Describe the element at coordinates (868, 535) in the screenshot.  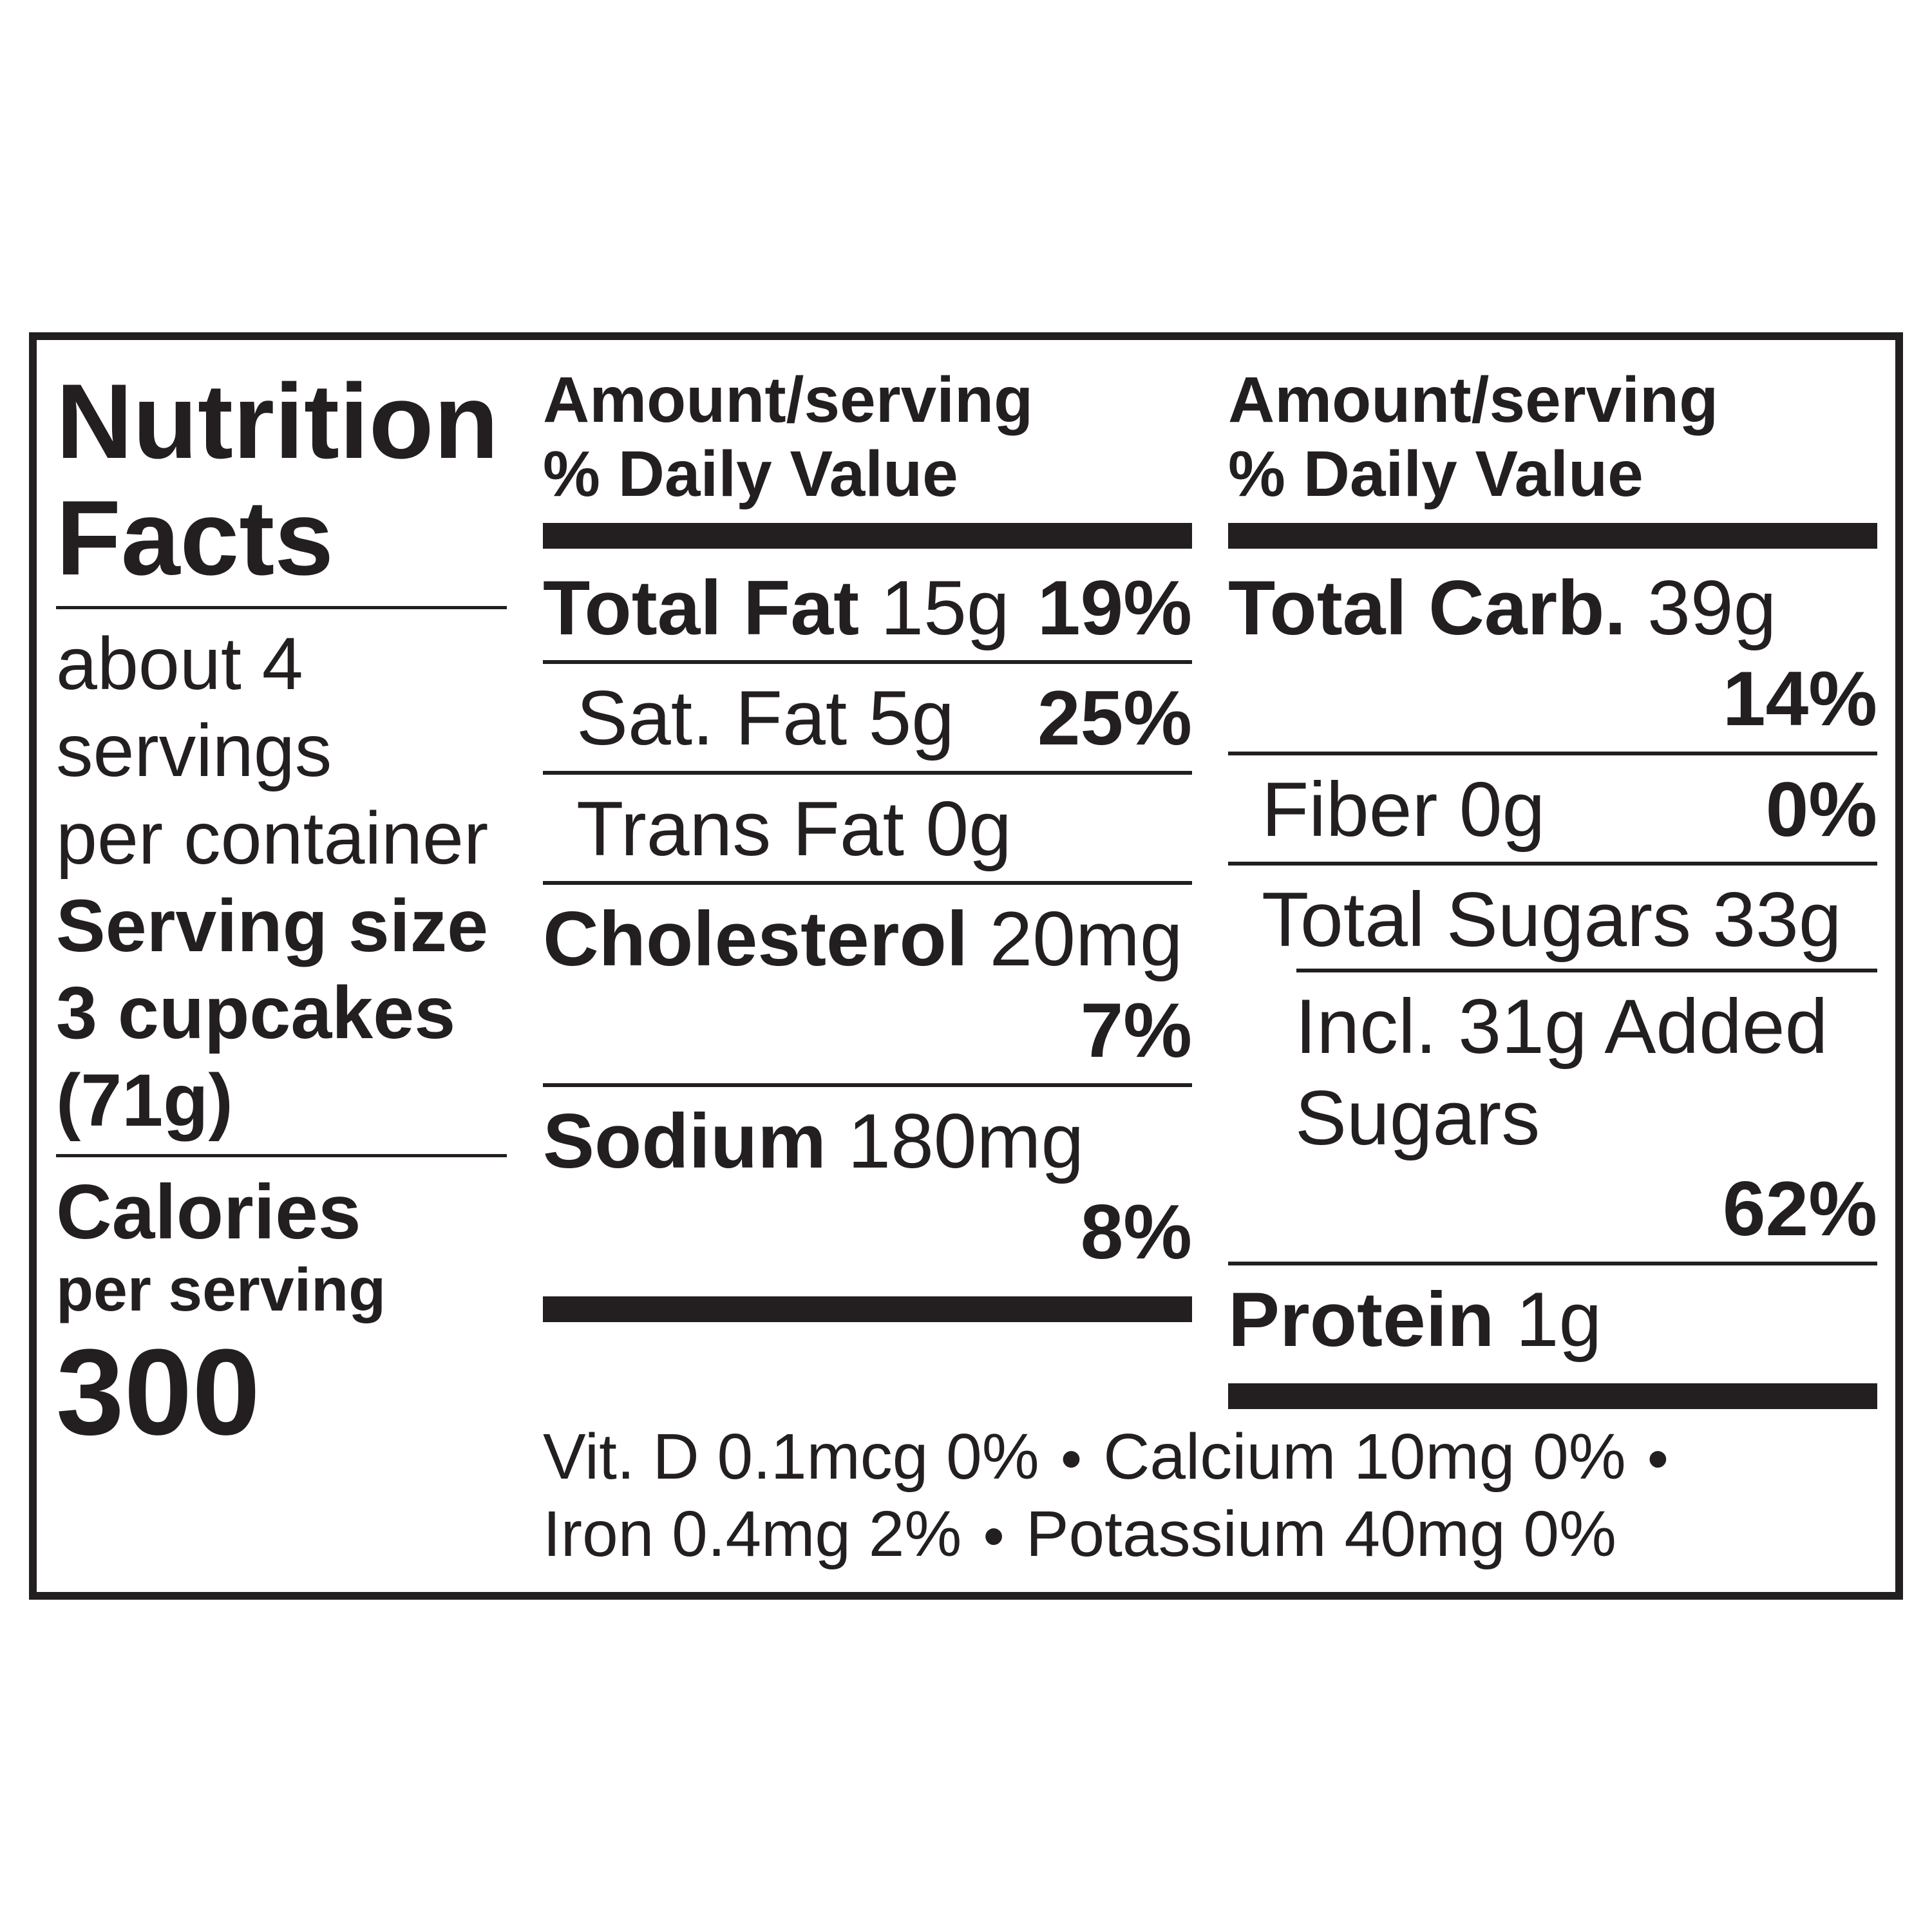
I see `col1-thick-bar-top` at that location.